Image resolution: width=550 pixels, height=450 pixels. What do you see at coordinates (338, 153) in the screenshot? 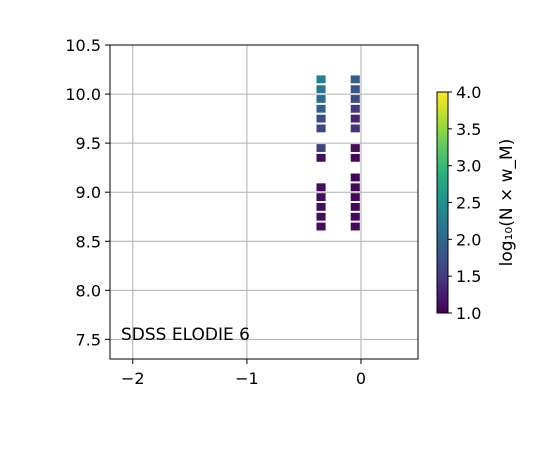
I see `heatmap-cells` at bounding box center [338, 153].